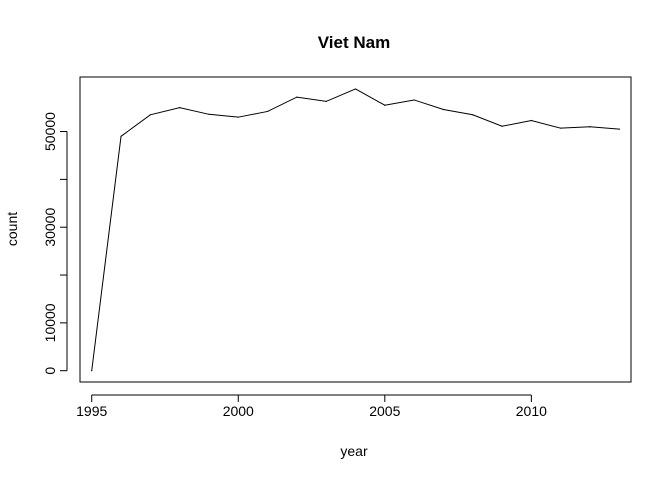 The height and width of the screenshot is (480, 672). What do you see at coordinates (354, 42) in the screenshot?
I see `chart-title: Viet Nam` at bounding box center [354, 42].